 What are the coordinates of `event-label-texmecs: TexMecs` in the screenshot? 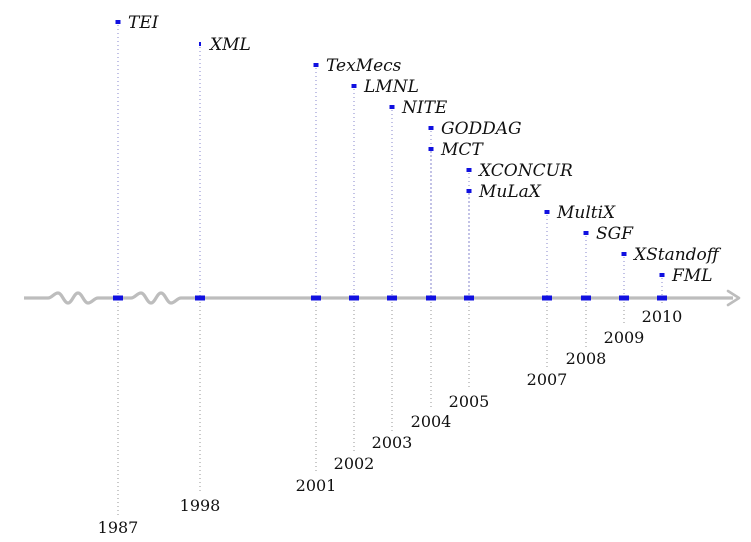 It's located at (364, 66).